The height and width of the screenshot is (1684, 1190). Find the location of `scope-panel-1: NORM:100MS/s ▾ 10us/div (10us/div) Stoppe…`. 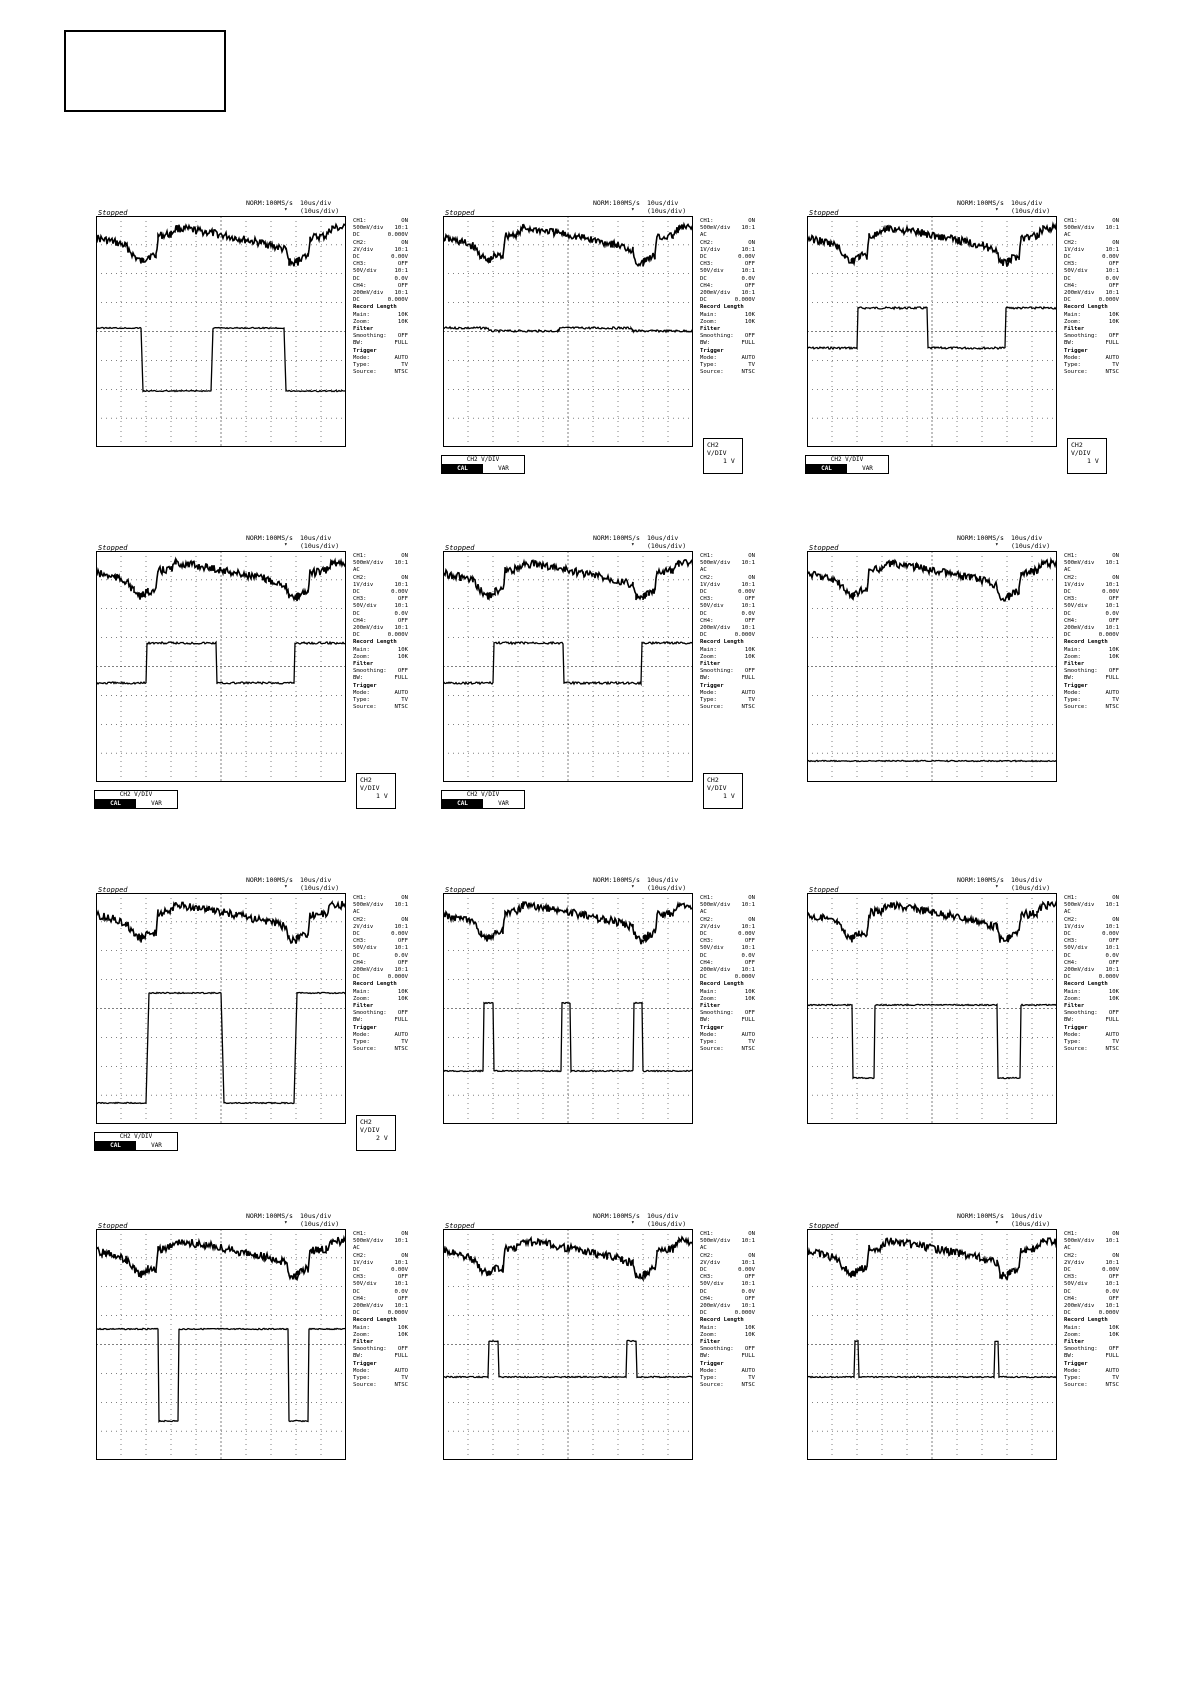

scope-panel-1: NORM:100MS/s ▾ 10us/div (10us/div) Stoppe… is located at coordinates (252, 354).